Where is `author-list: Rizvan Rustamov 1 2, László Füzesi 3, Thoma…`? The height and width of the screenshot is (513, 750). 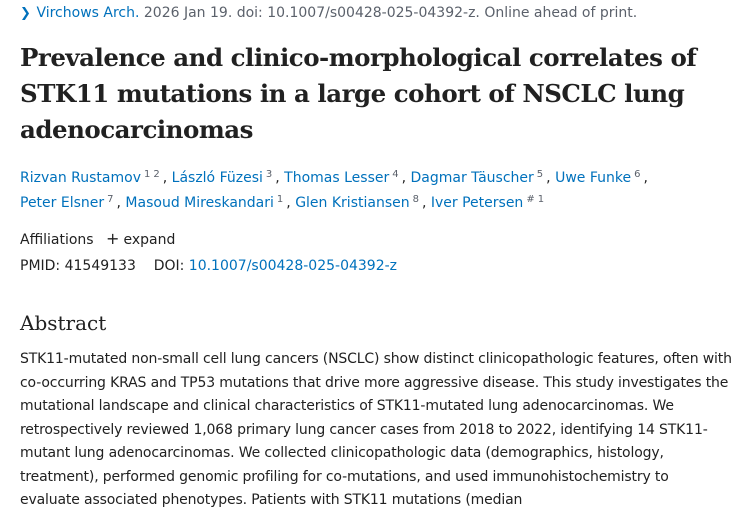
author-list: Rizvan Rustamov 1 2, László Füzesi 3, Thoma… is located at coordinates (377, 191).